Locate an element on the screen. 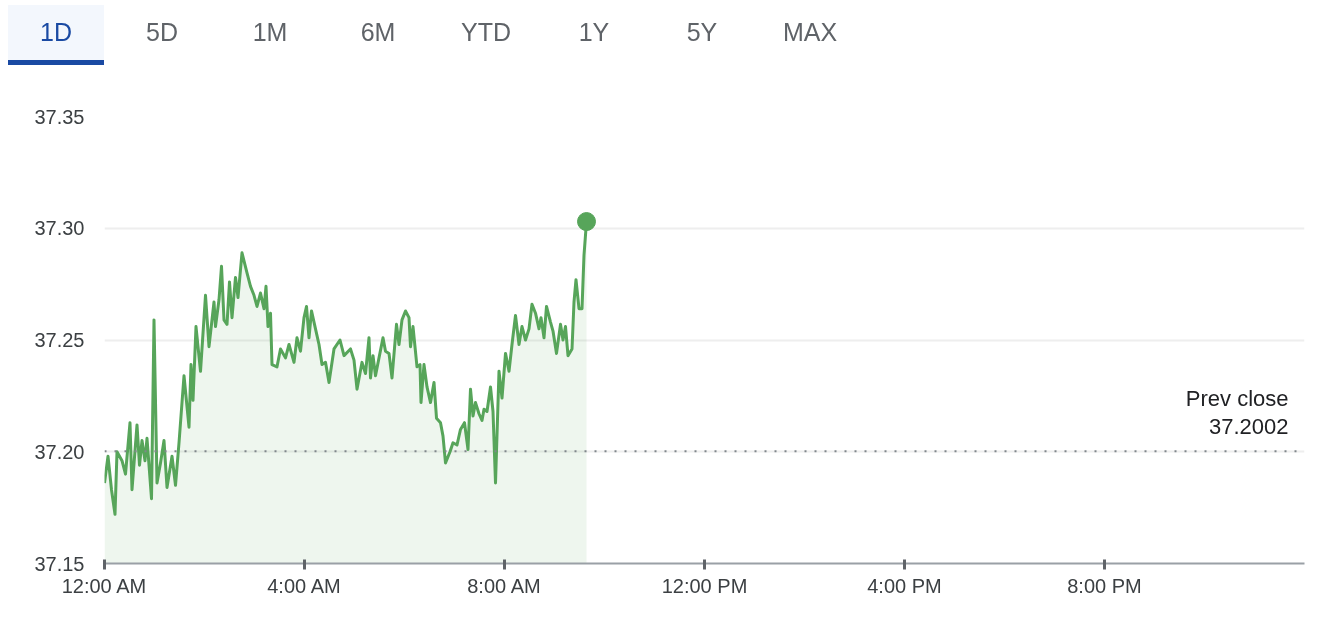 This screenshot has height=628, width=1320. text: 1D is located at coordinates (56, 32).